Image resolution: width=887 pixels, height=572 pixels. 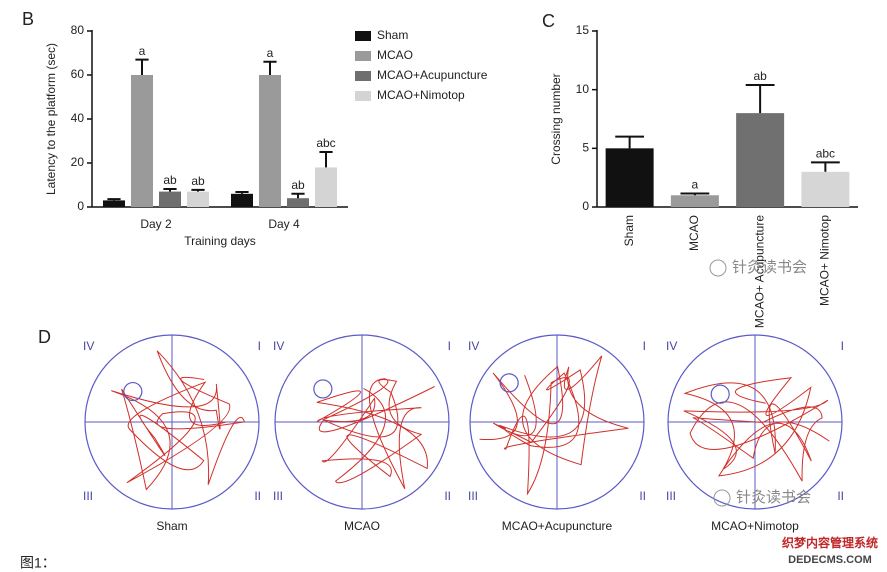 What do you see at coordinates (830, 560) in the screenshot?
I see `watermark: DEDECMS.COM` at bounding box center [830, 560].